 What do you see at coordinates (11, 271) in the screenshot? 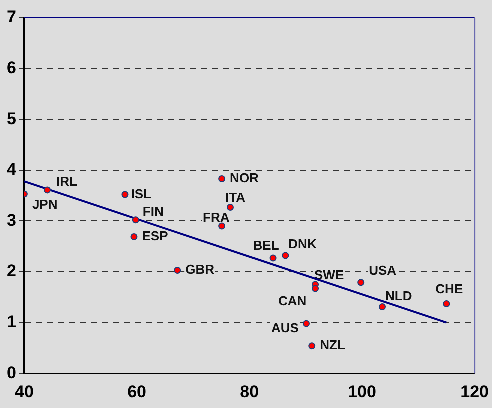
I see `y-tick-label: 2` at bounding box center [11, 271].